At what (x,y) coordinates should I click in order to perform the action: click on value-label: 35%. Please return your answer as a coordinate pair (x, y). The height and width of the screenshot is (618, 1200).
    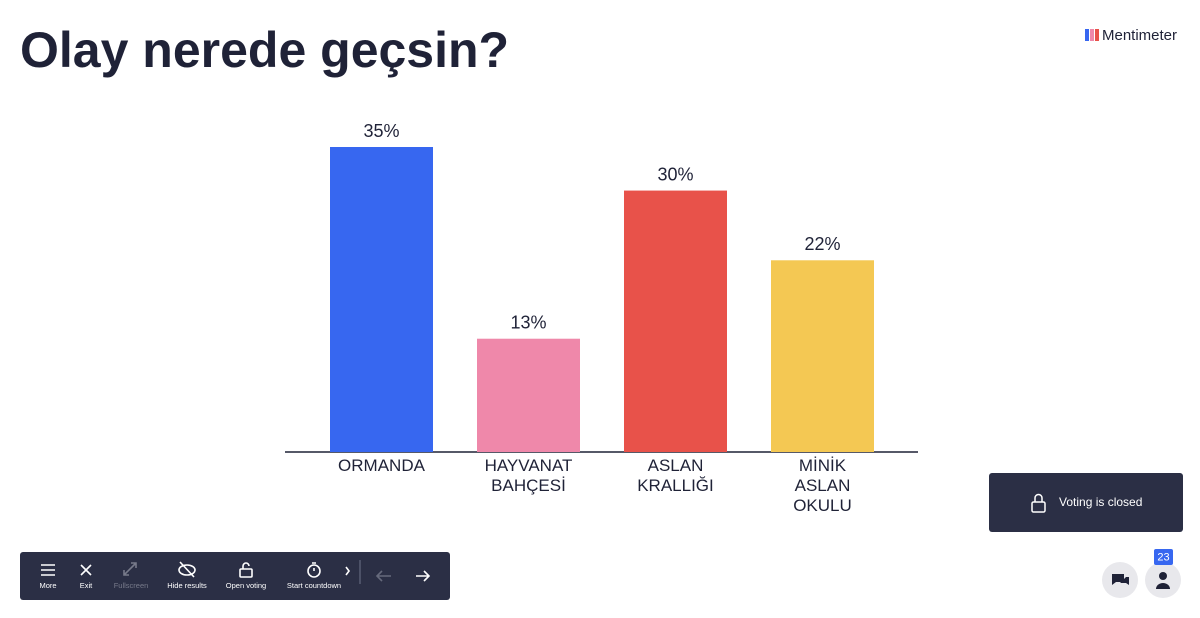
    Looking at the image, I should click on (381, 131).